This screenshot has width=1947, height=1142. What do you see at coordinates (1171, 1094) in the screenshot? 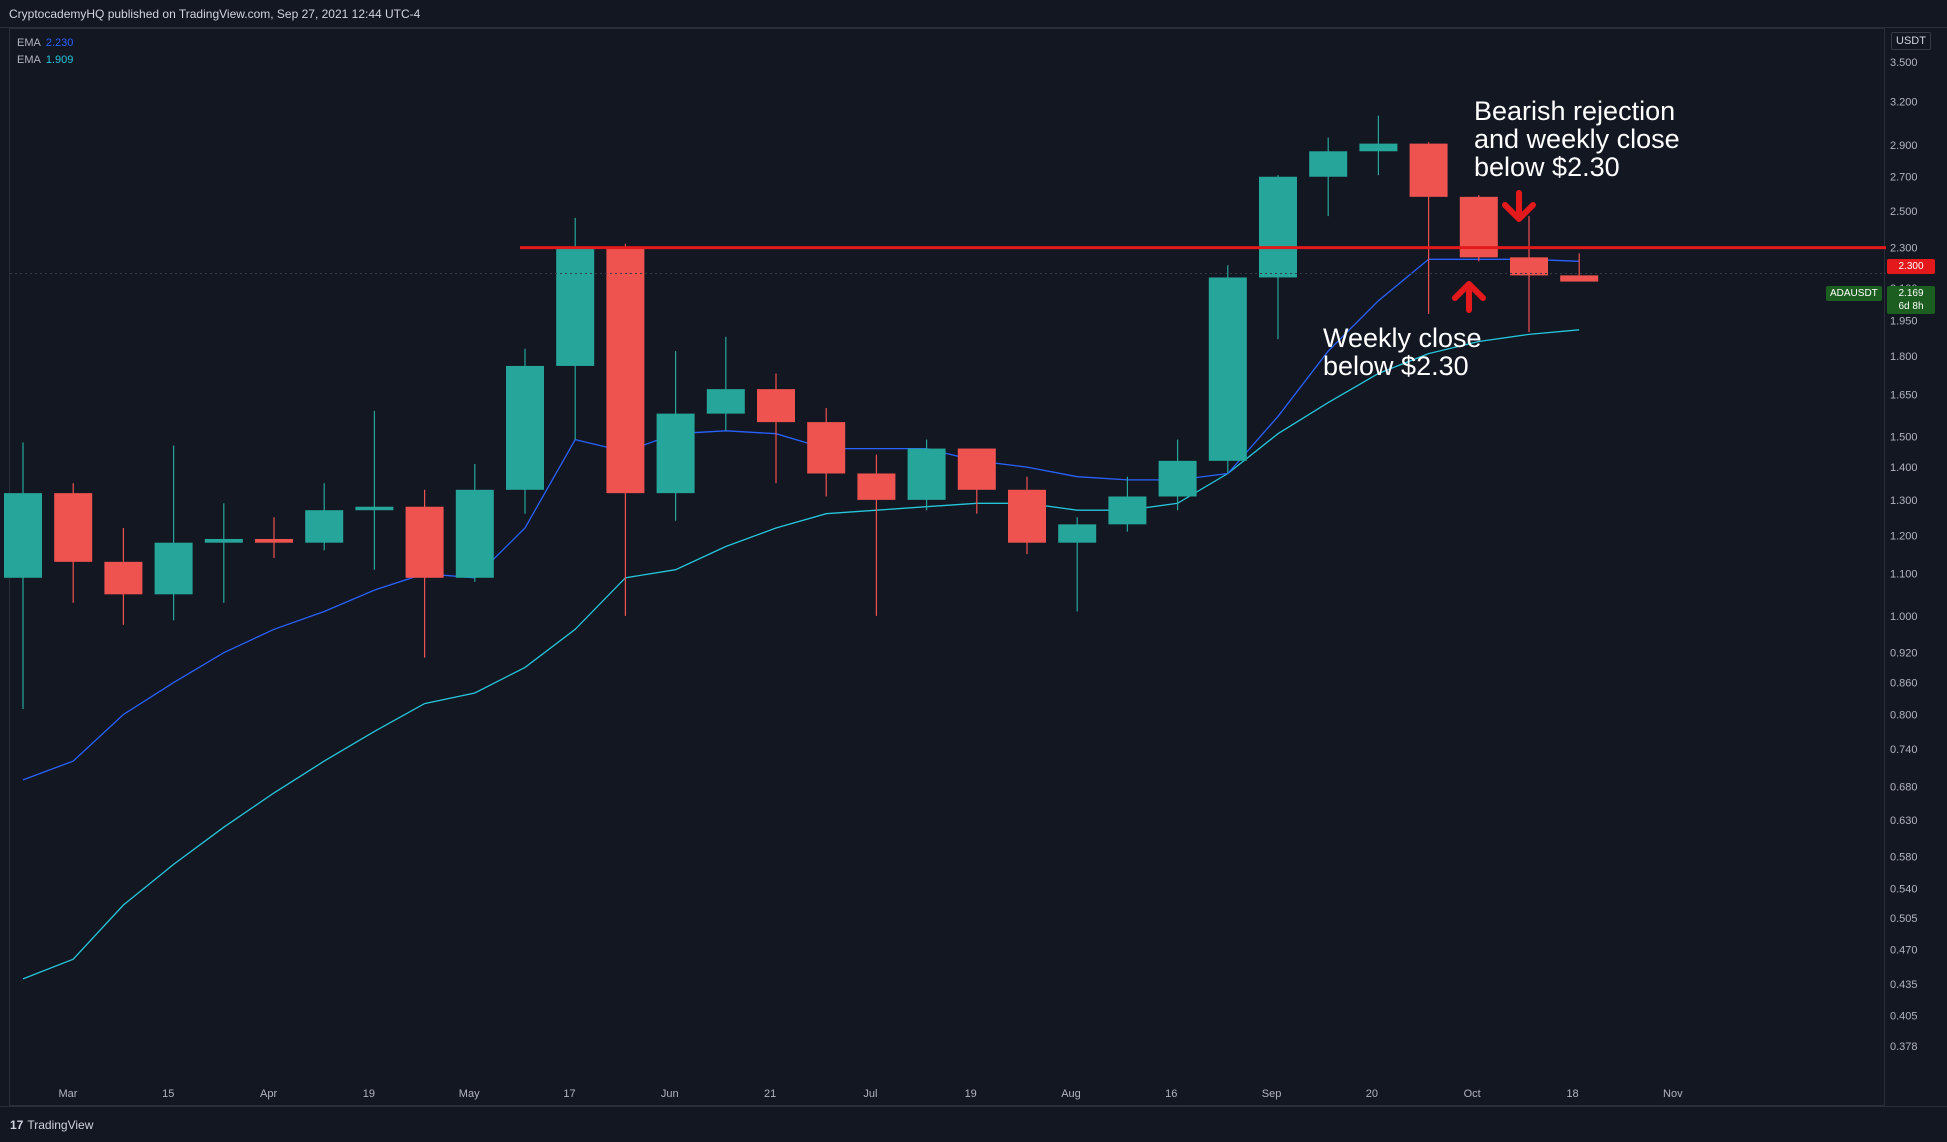
I see `x-tick-label: 16` at bounding box center [1171, 1094].